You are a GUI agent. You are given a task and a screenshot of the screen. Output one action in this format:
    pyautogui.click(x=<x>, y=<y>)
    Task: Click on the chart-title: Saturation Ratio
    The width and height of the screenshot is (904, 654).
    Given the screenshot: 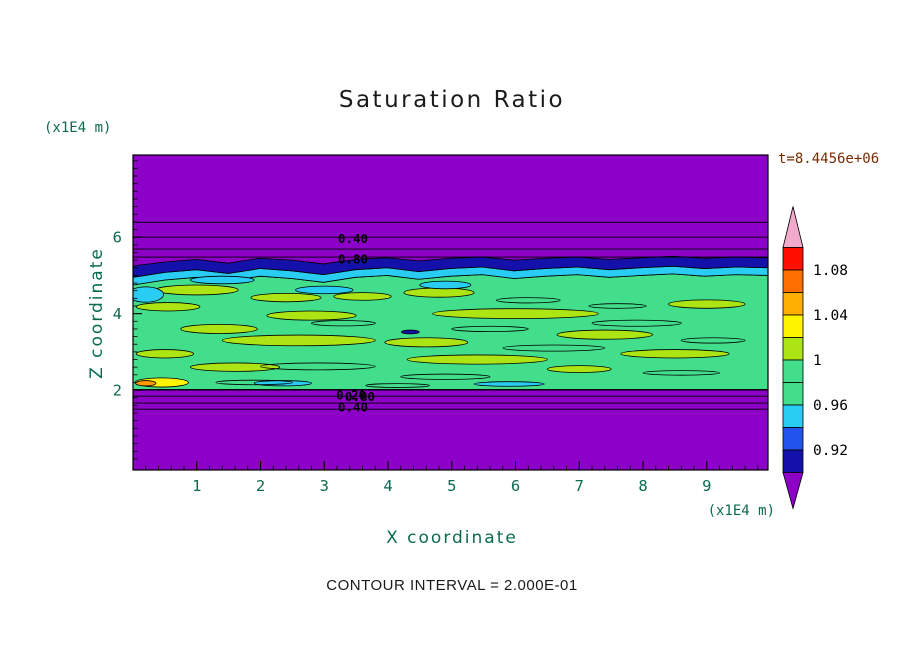 What is the action you would take?
    pyautogui.click(x=452, y=100)
    